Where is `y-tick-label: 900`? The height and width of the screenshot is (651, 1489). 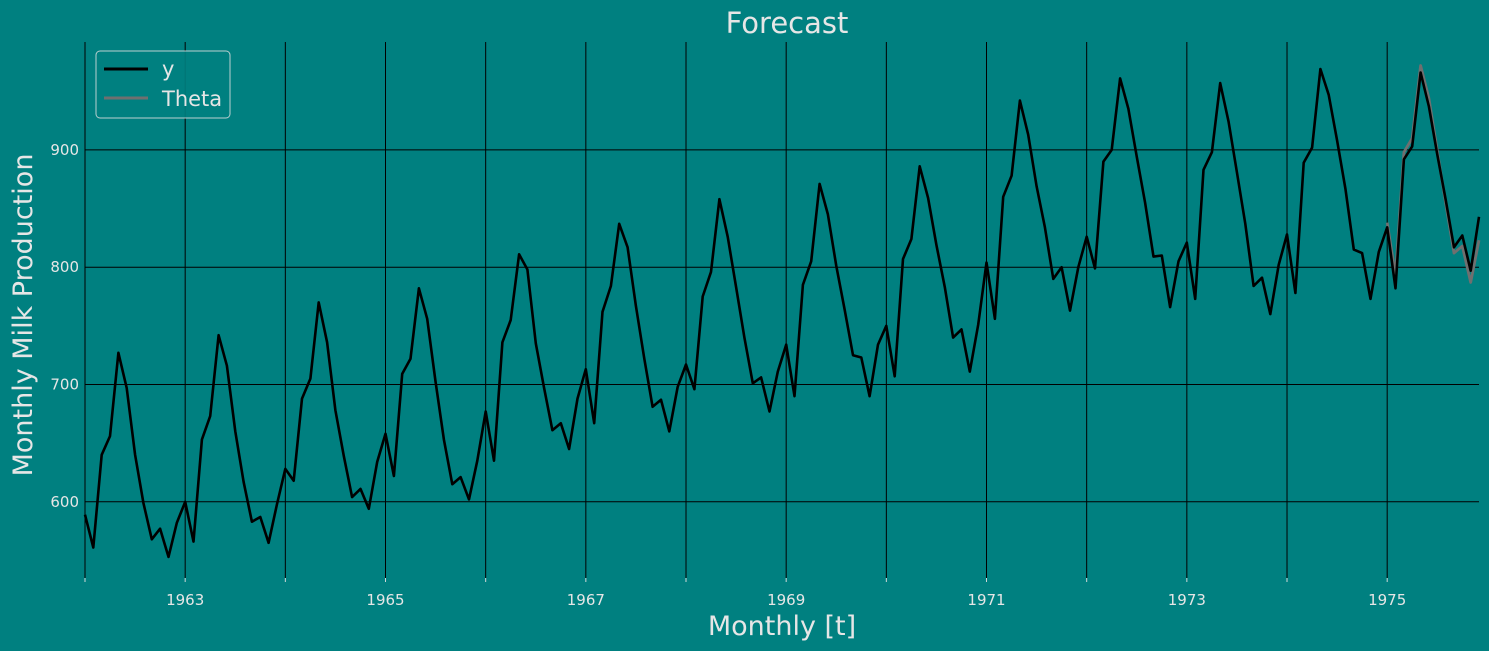
y-tick-label: 900 is located at coordinates (64, 150).